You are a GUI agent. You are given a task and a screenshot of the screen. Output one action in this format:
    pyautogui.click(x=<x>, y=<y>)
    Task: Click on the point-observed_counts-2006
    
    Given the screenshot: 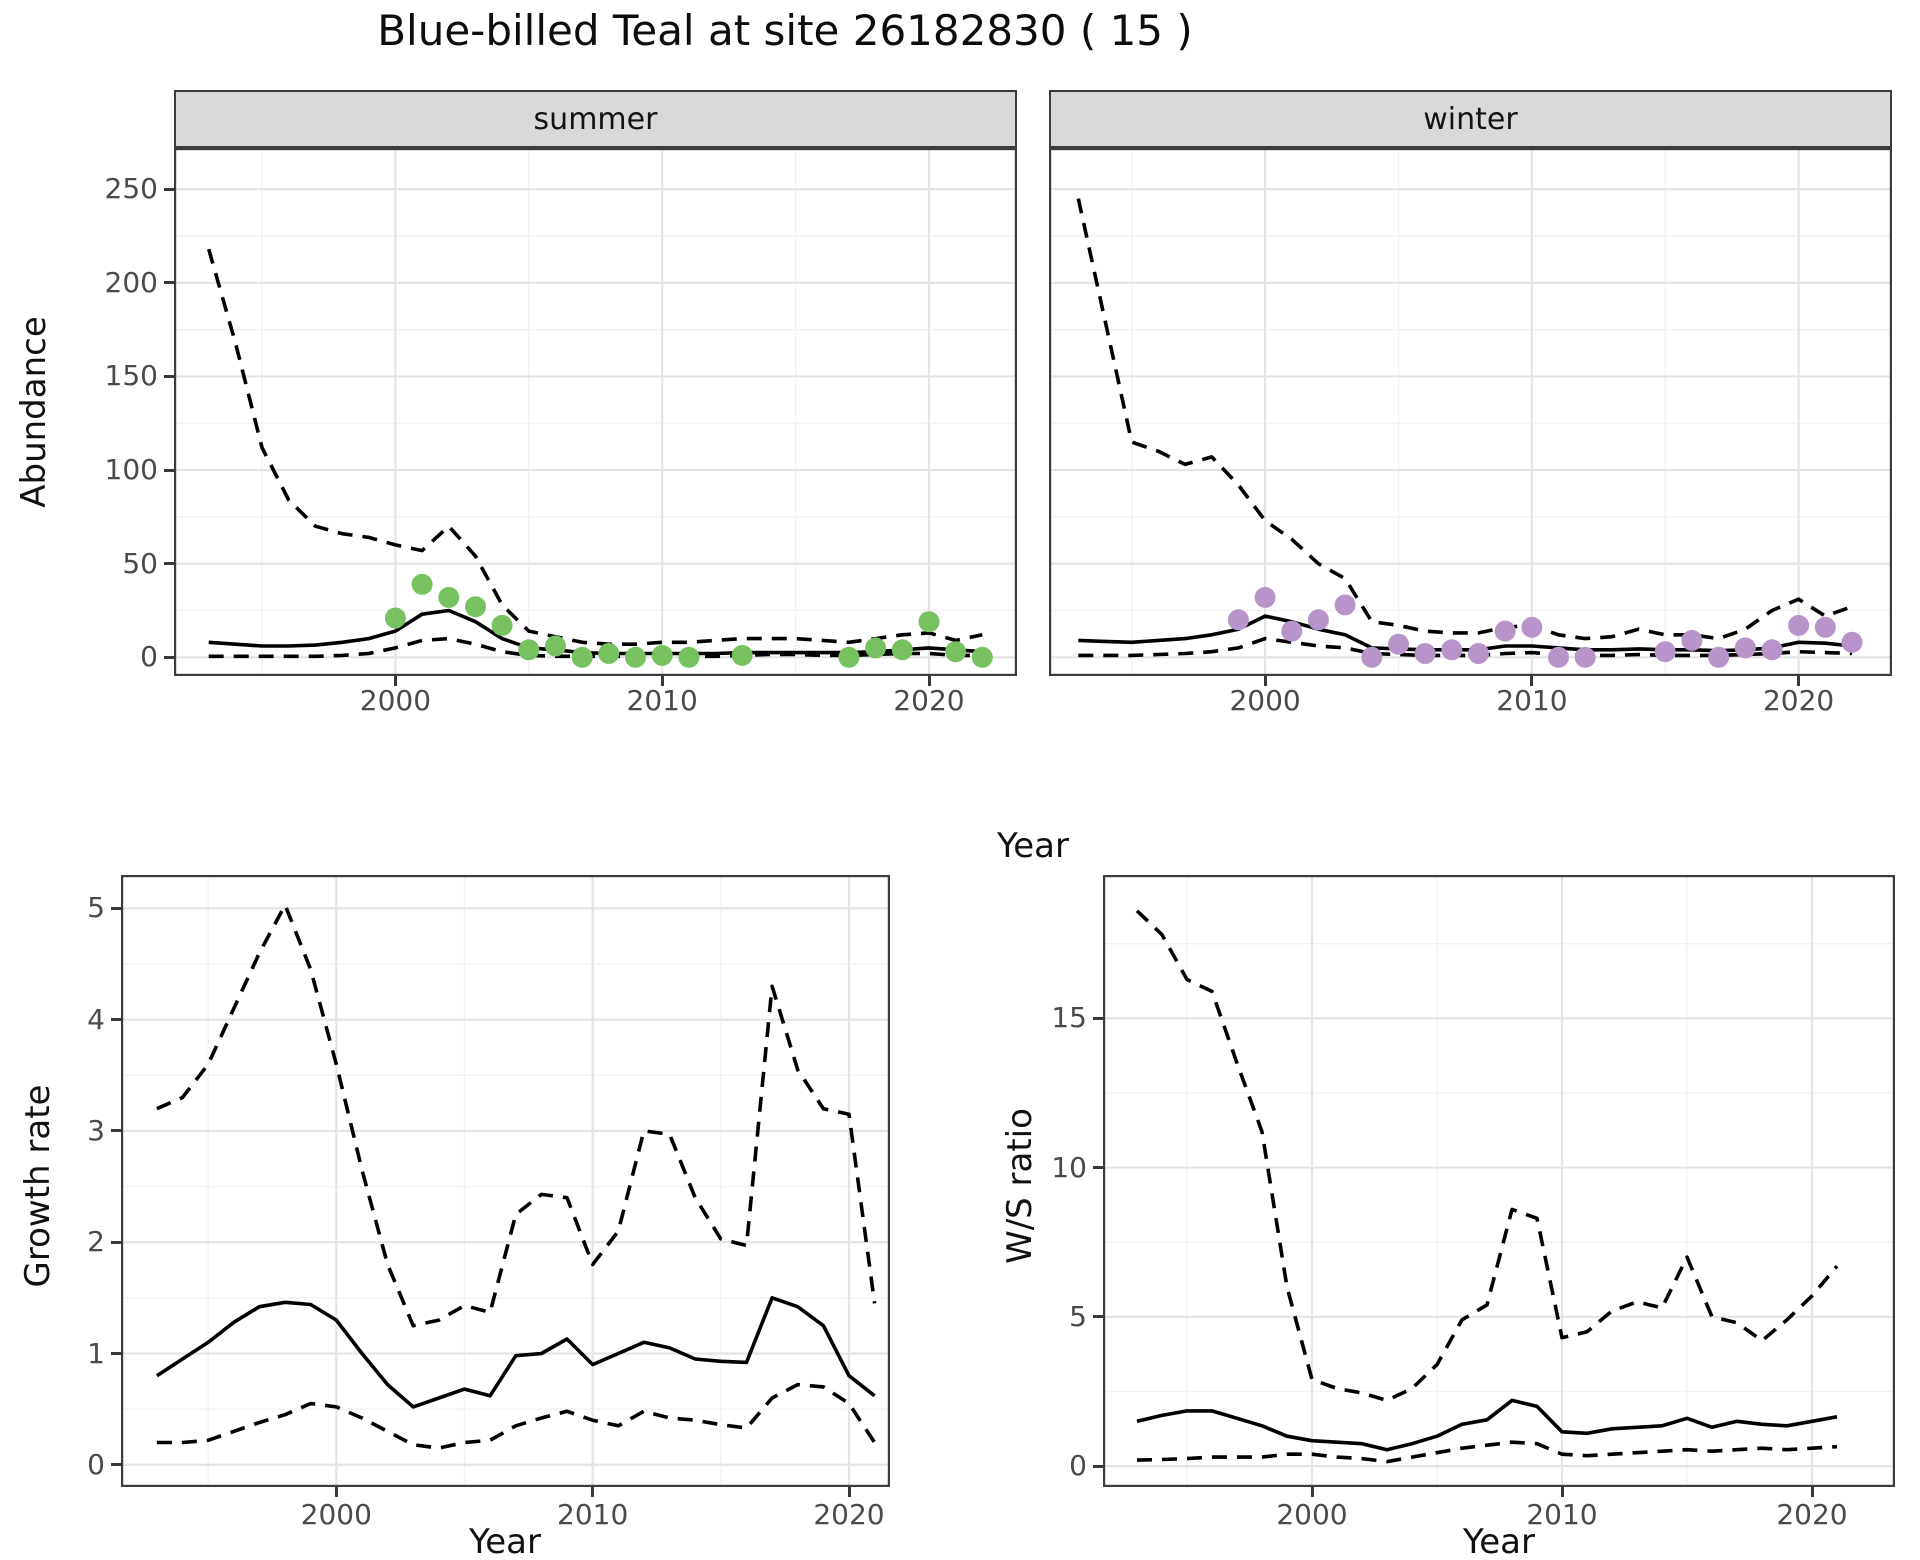 What is the action you would take?
    pyautogui.click(x=1425, y=653)
    